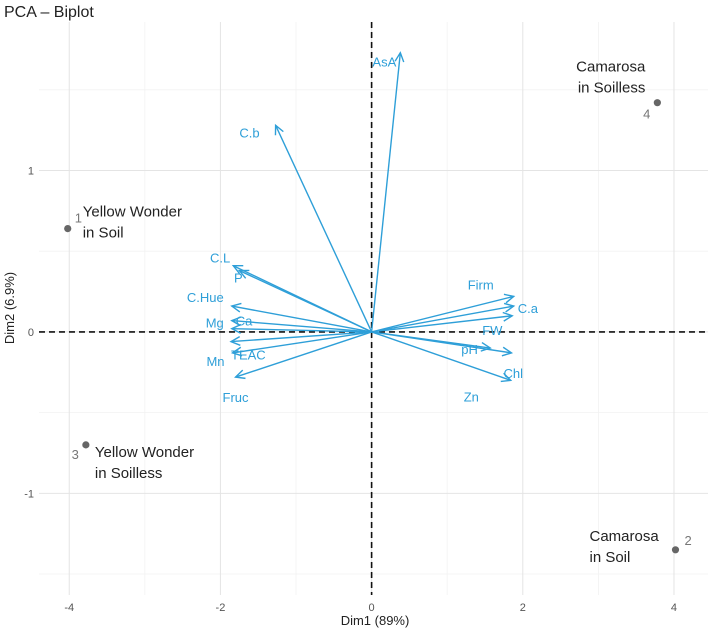 The width and height of the screenshot is (708, 636). I want to click on y-tick-label: -1, so click(29, 494).